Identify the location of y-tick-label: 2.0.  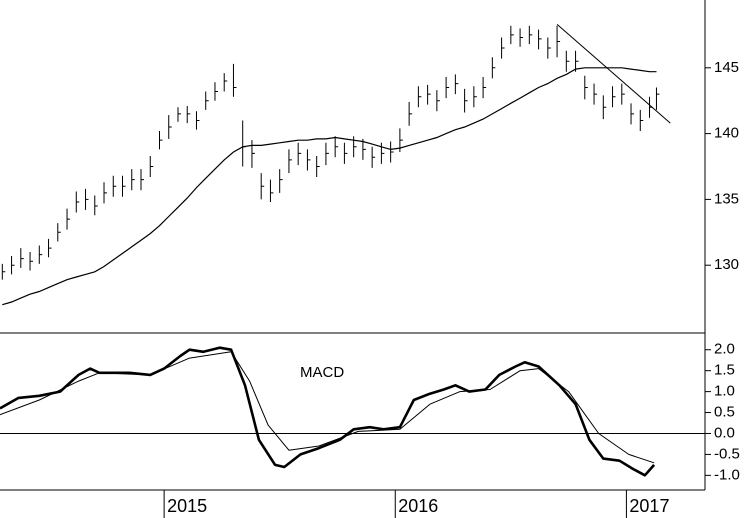
(724, 349).